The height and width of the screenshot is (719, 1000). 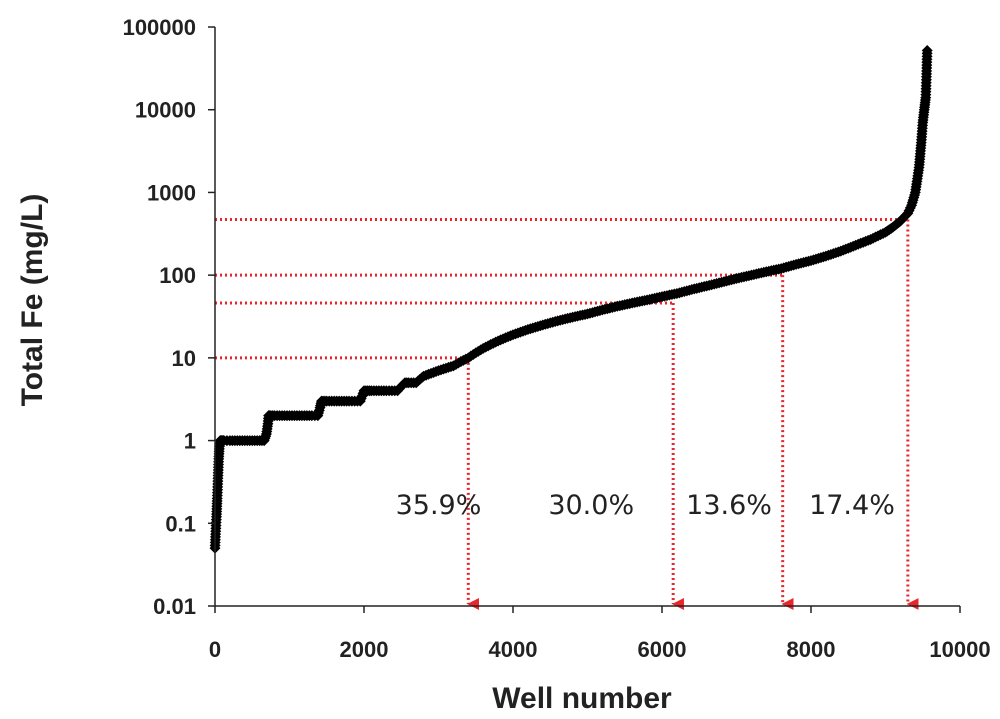 What do you see at coordinates (439, 505) in the screenshot?
I see `percentage-annotation: 35.9%` at bounding box center [439, 505].